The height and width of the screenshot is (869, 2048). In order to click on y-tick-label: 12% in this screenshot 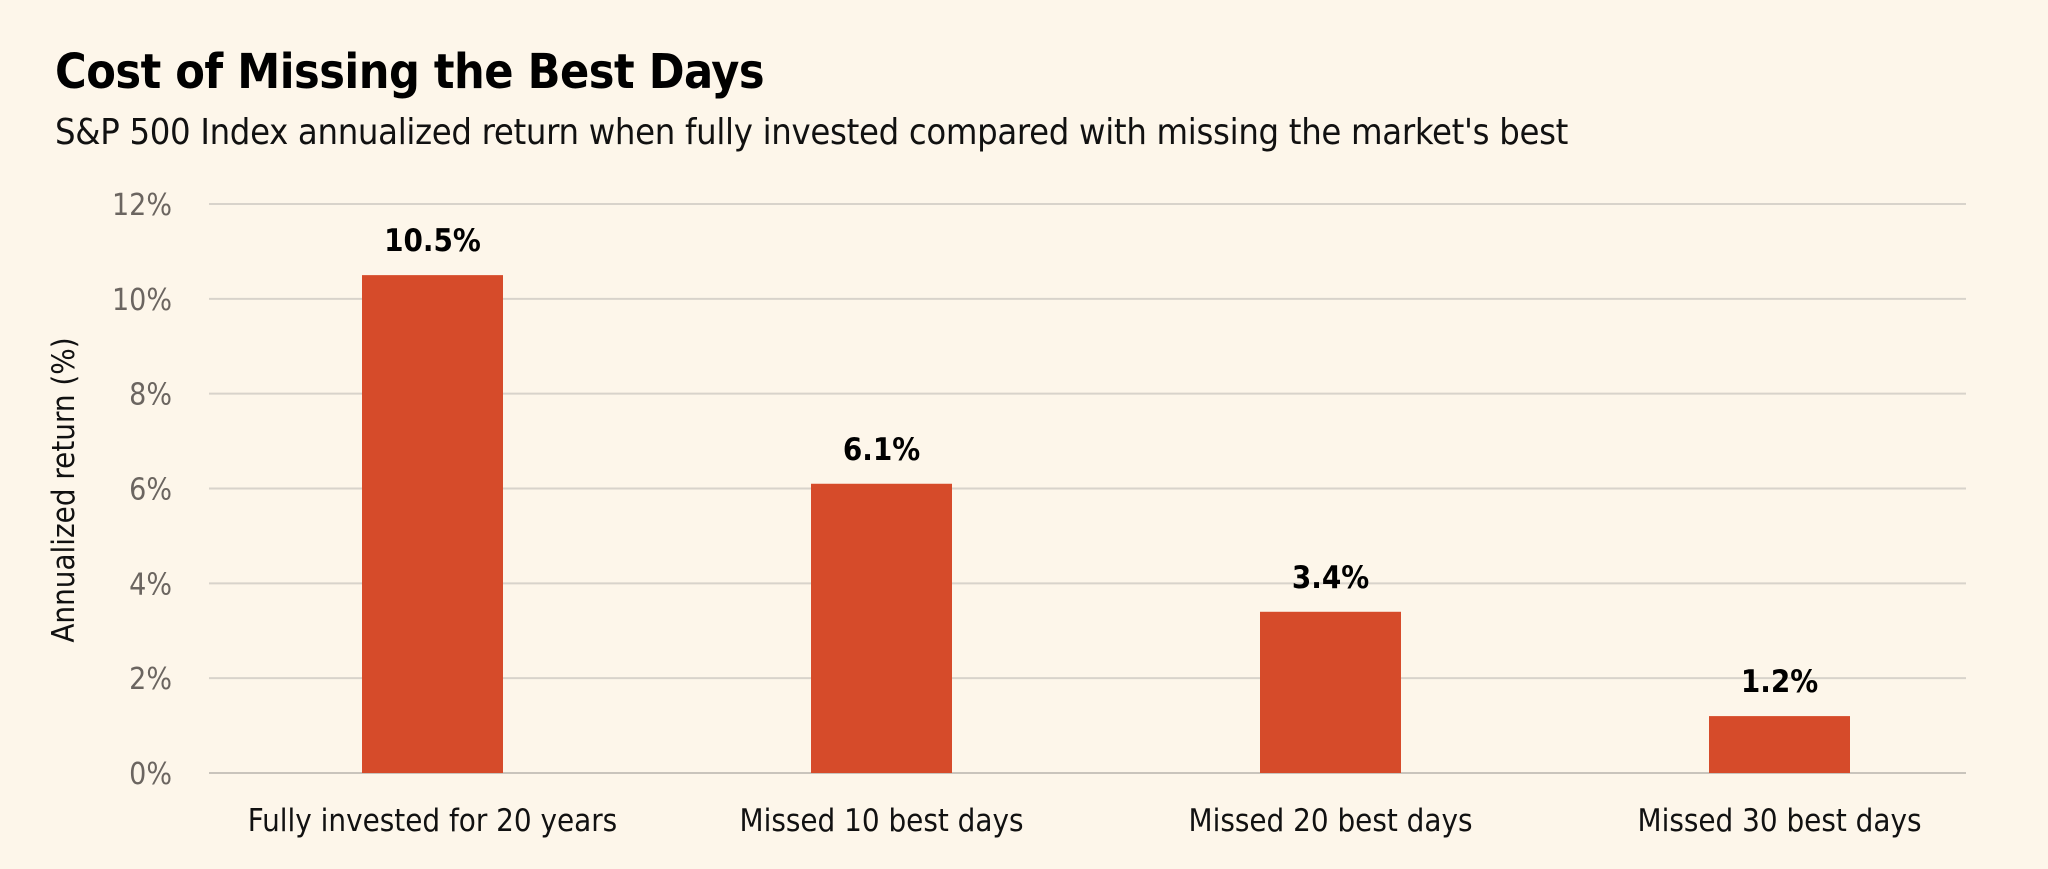, I will do `click(142, 205)`.